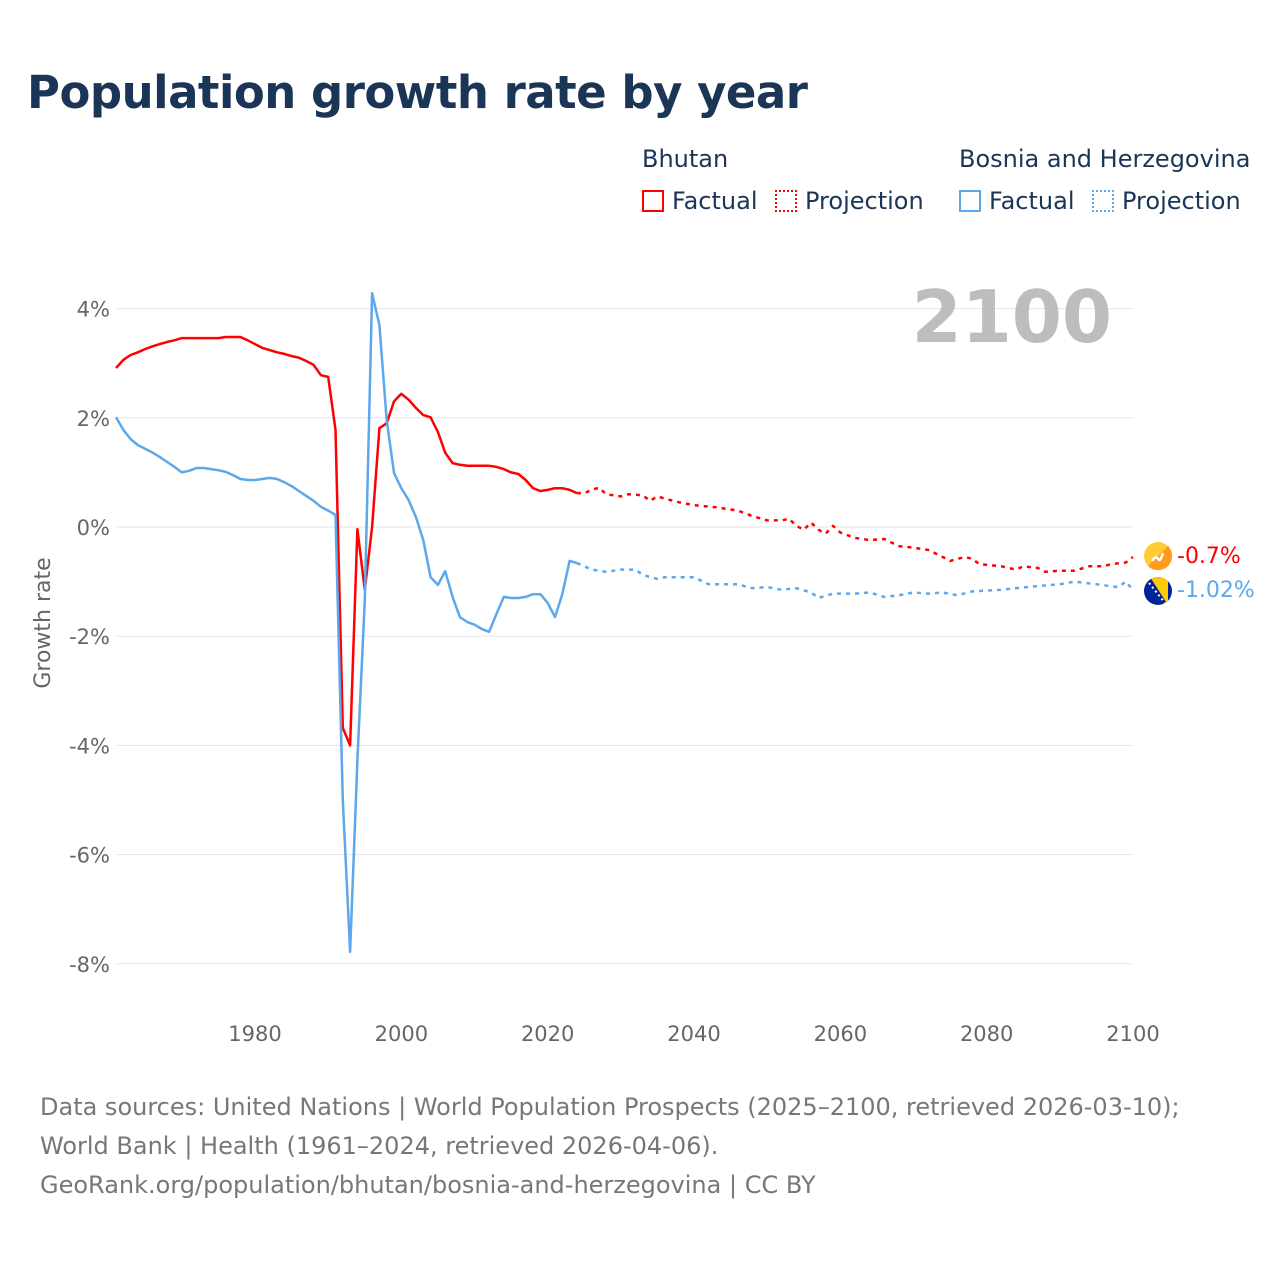 This screenshot has width=1280, height=1280. Describe the element at coordinates (855, 580) in the screenshot. I see `series-line-bosnia-and-herzegovina-projection` at that location.